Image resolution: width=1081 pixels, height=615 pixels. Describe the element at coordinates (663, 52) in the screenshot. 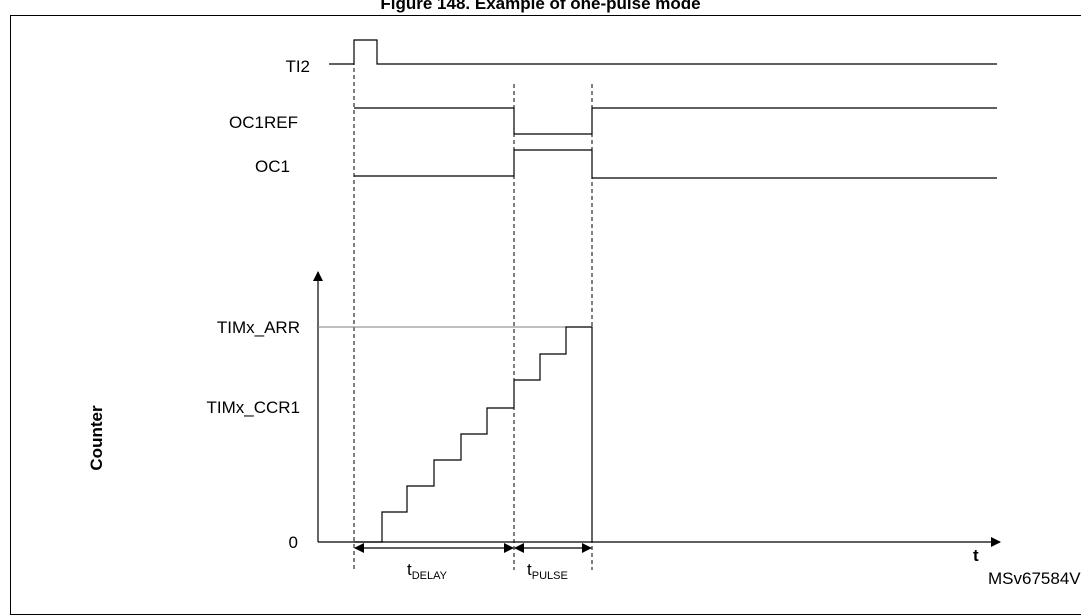

I see `ti2-waveform` at that location.